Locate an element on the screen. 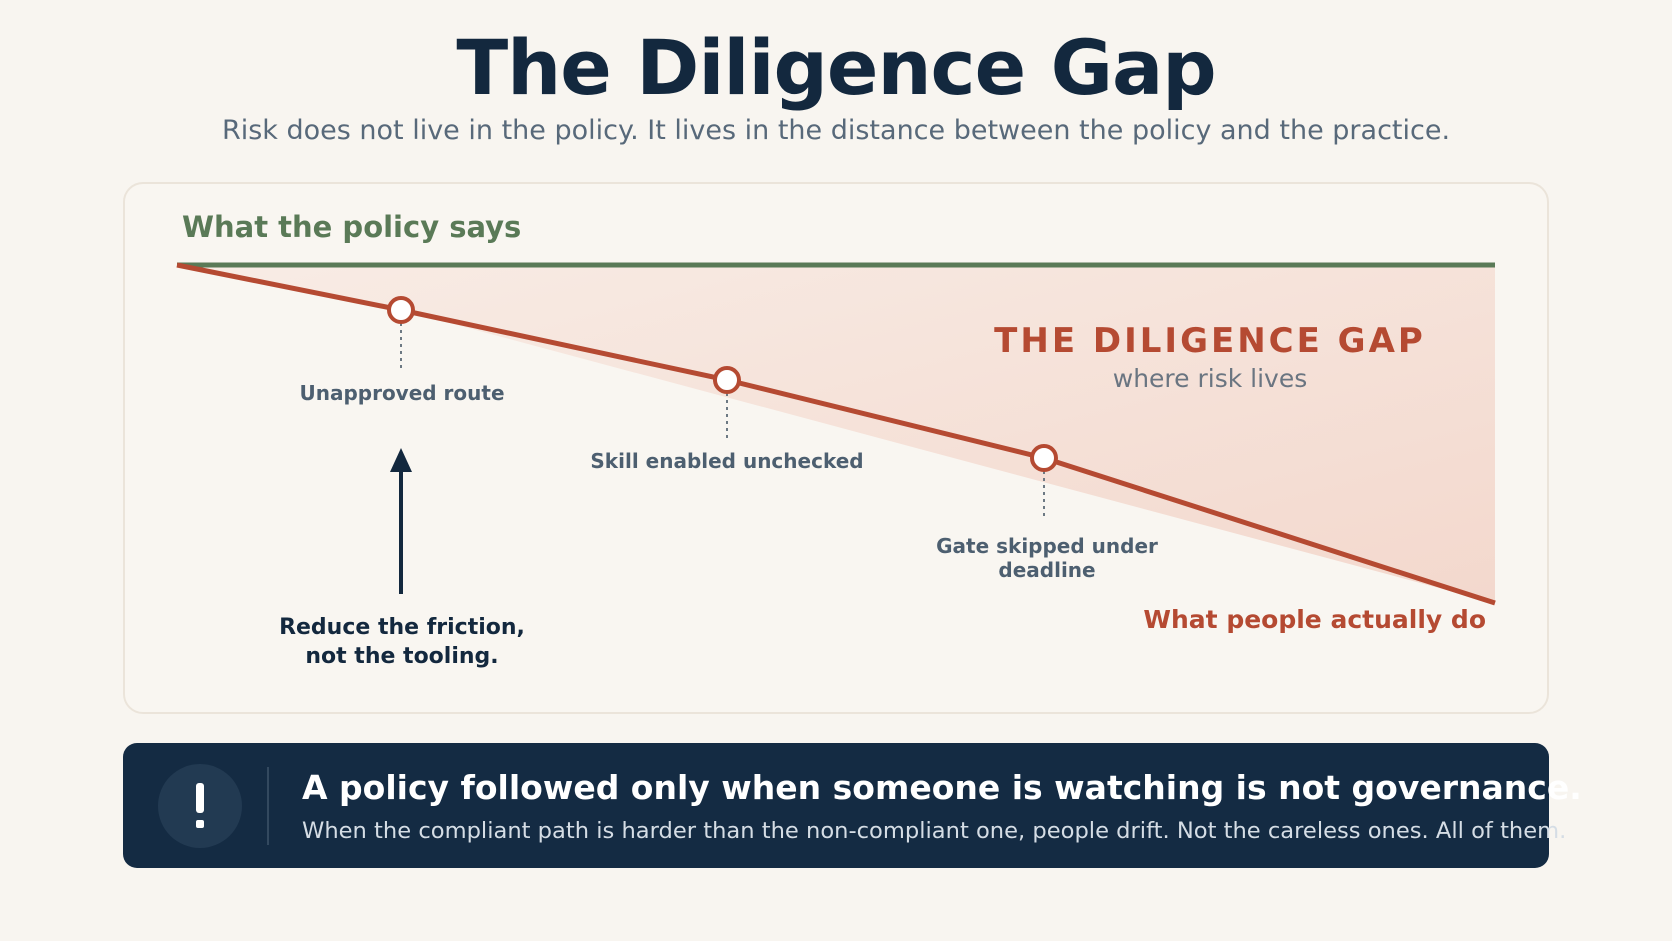 This screenshot has height=941, width=1672. exclamation-dot is located at coordinates (200, 824).